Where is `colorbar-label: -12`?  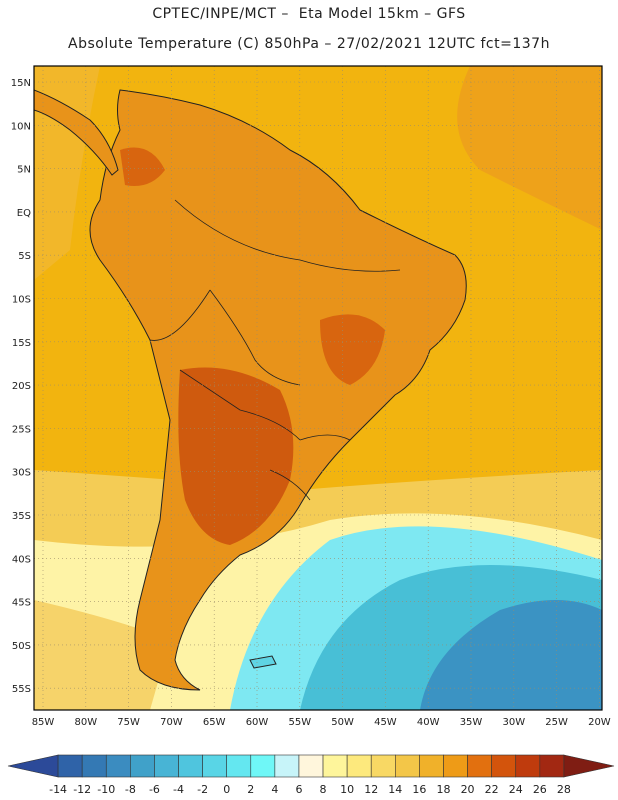 colorbar-label: -12 is located at coordinates (82, 789).